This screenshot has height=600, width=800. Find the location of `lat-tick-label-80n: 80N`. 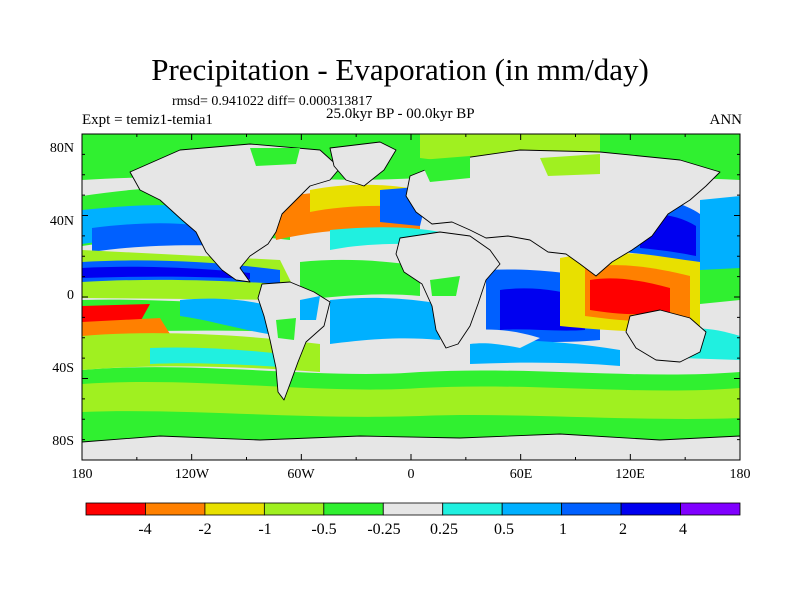

lat-tick-label-80n: 80N is located at coordinates (61, 148).